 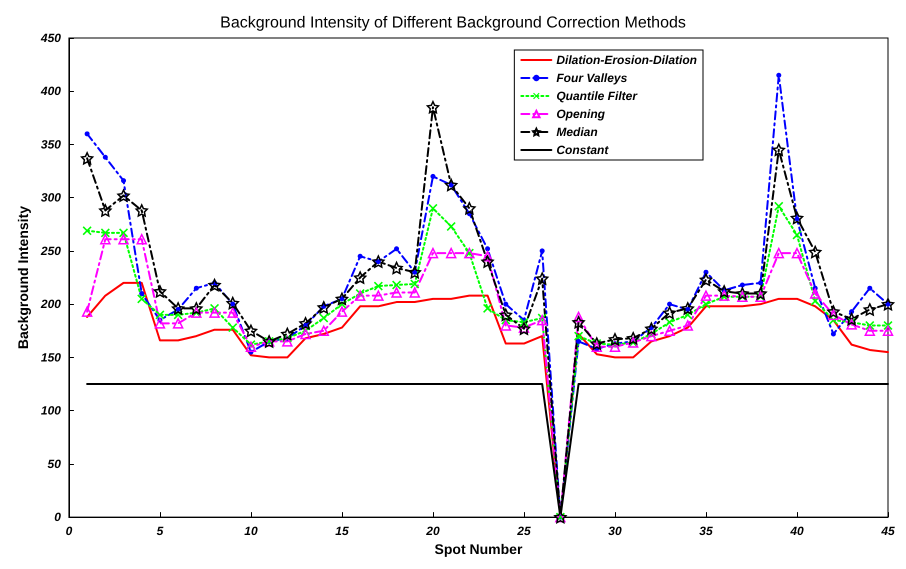 I want to click on legend-label: Median, so click(x=577, y=132).